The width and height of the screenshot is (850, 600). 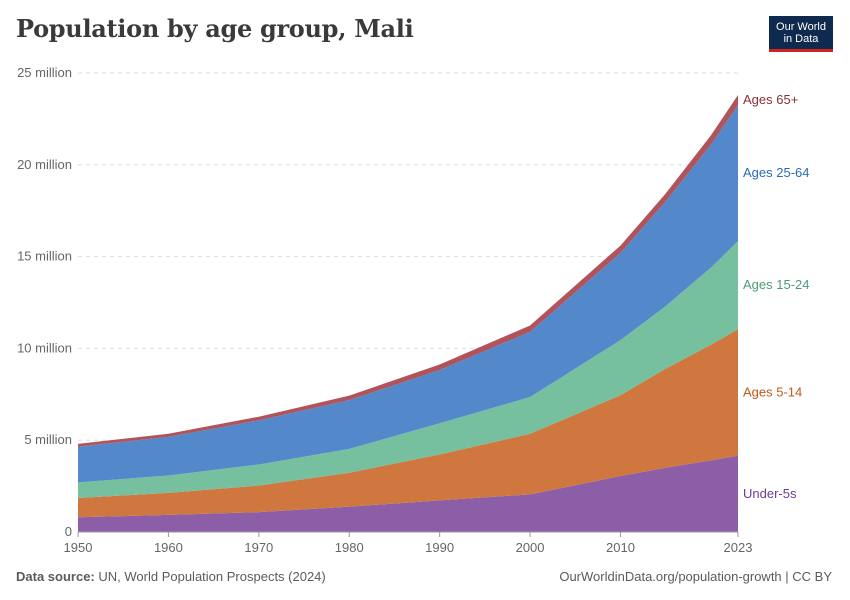 I want to click on x-tick-label: 1980, so click(x=349, y=547).